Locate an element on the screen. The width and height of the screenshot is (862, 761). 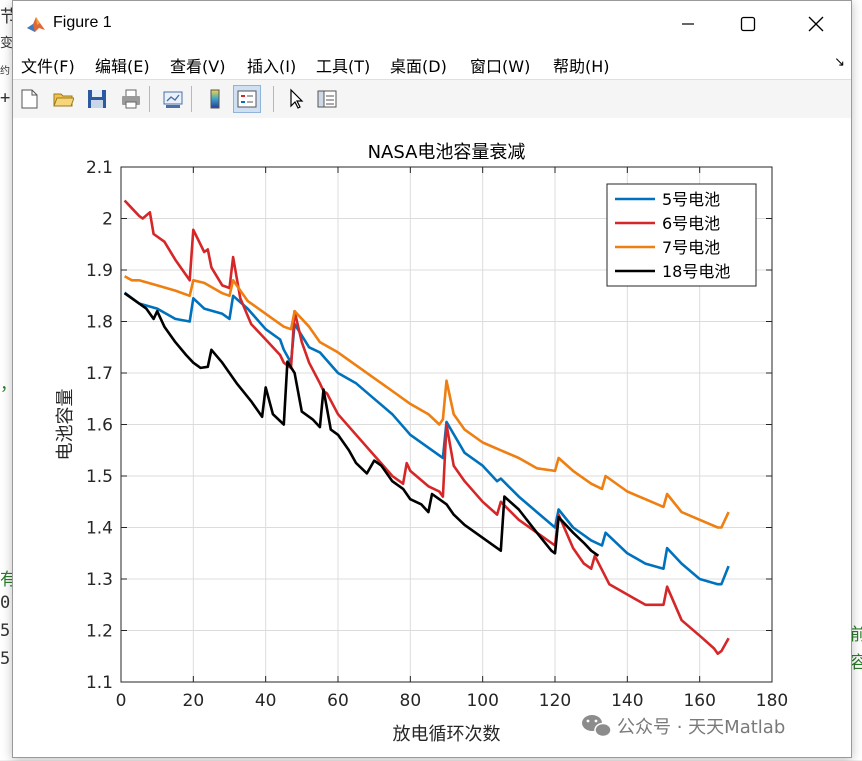
bg-glyph: 约 is located at coordinates (5, 71).